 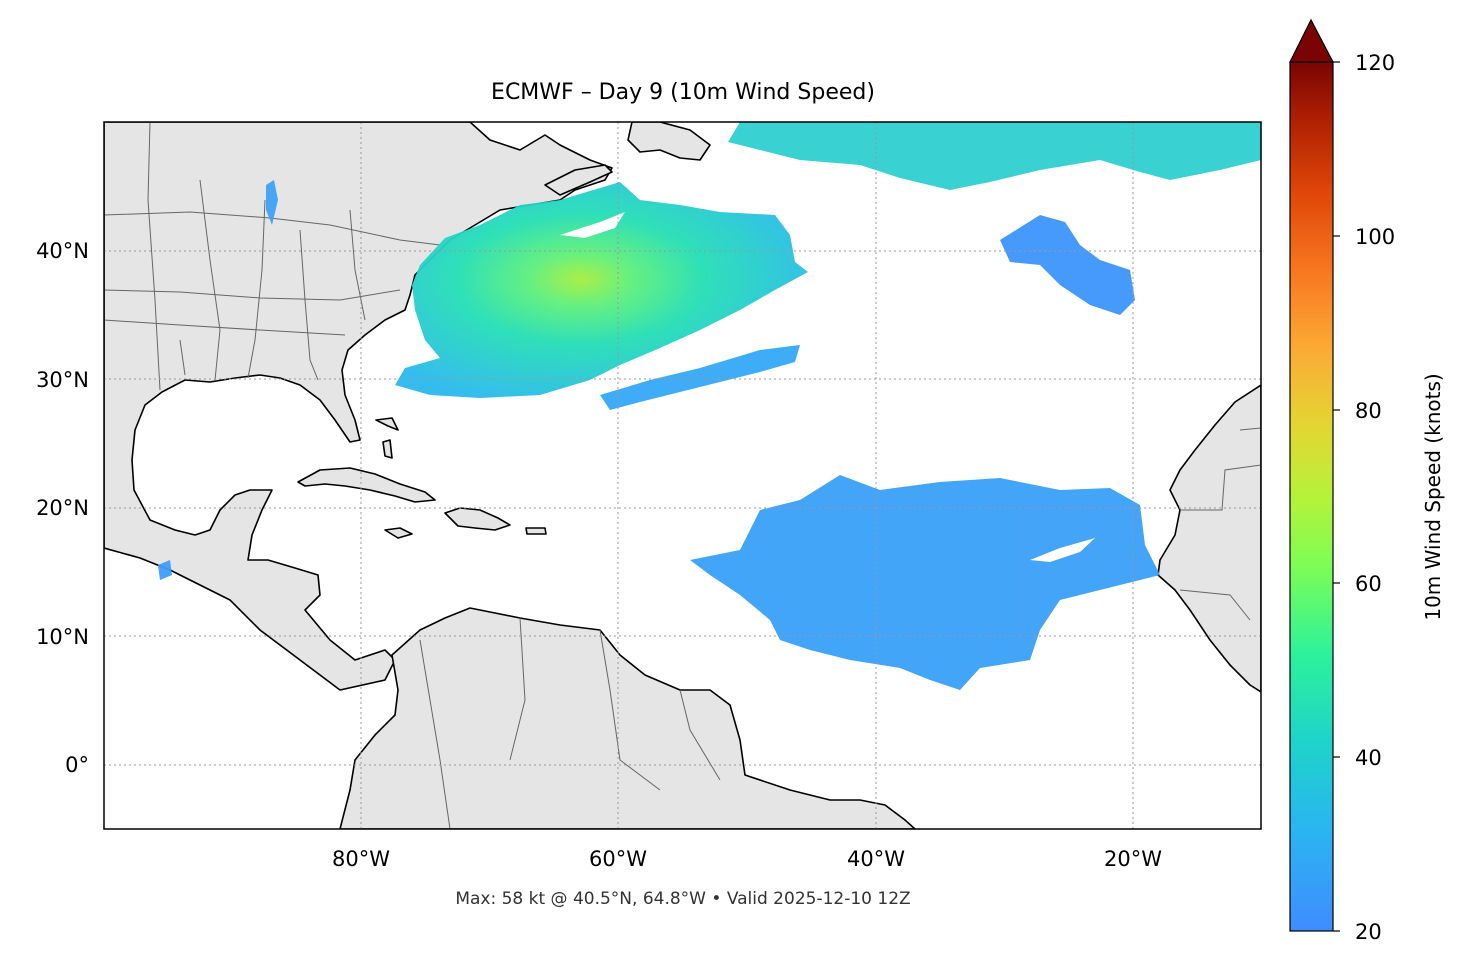 I want to click on cuba, so click(x=366, y=485).